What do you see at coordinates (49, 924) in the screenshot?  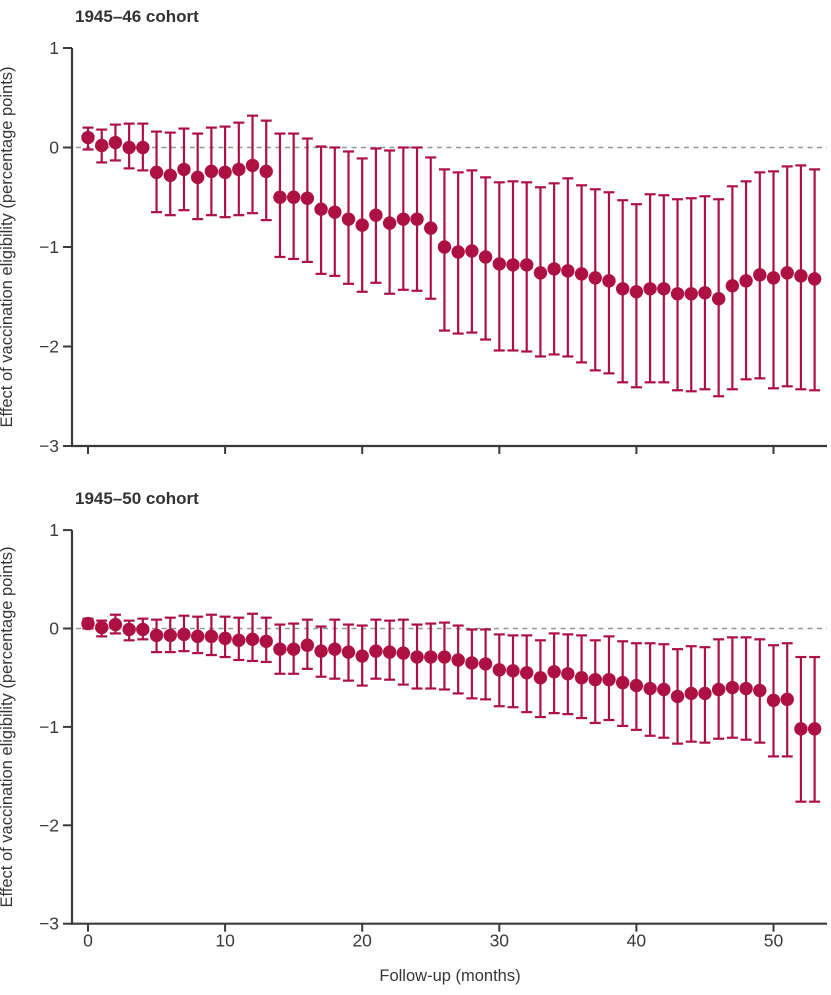 I see `y-tick-label: −3` at bounding box center [49, 924].